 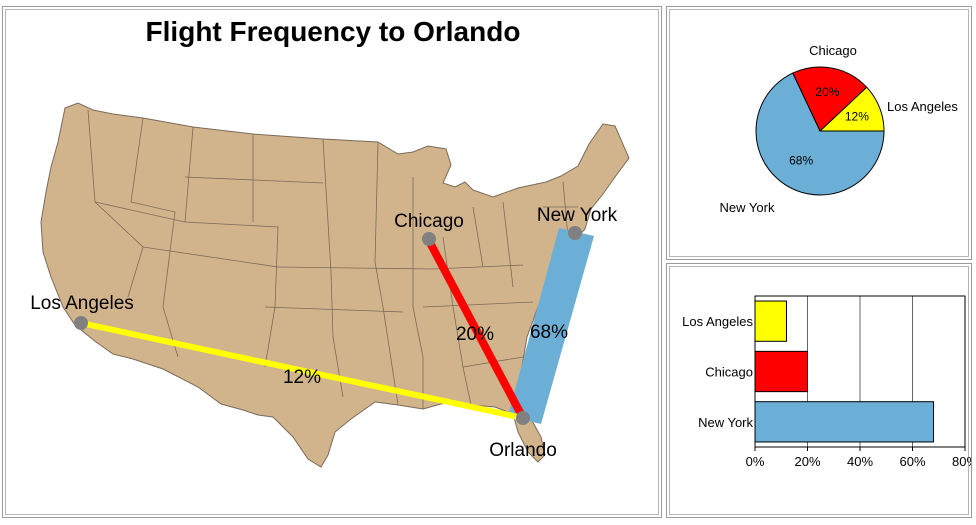 What do you see at coordinates (429, 239) in the screenshot?
I see `chicago-marker` at bounding box center [429, 239].